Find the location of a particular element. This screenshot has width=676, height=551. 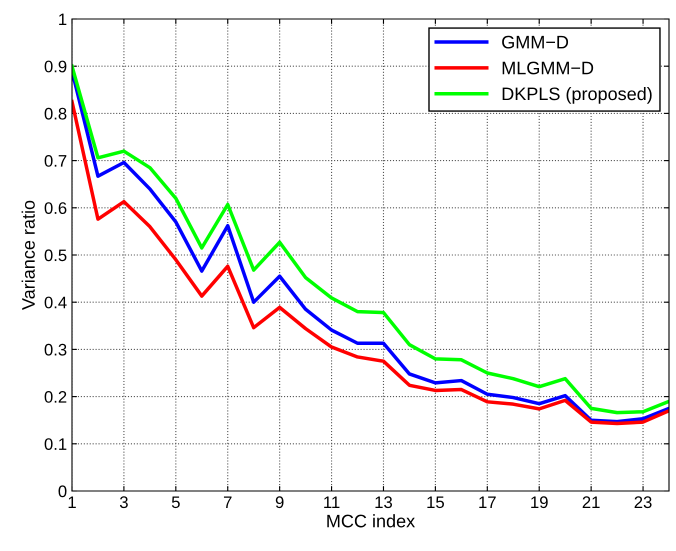

x-tick-label: 15 is located at coordinates (435, 502).